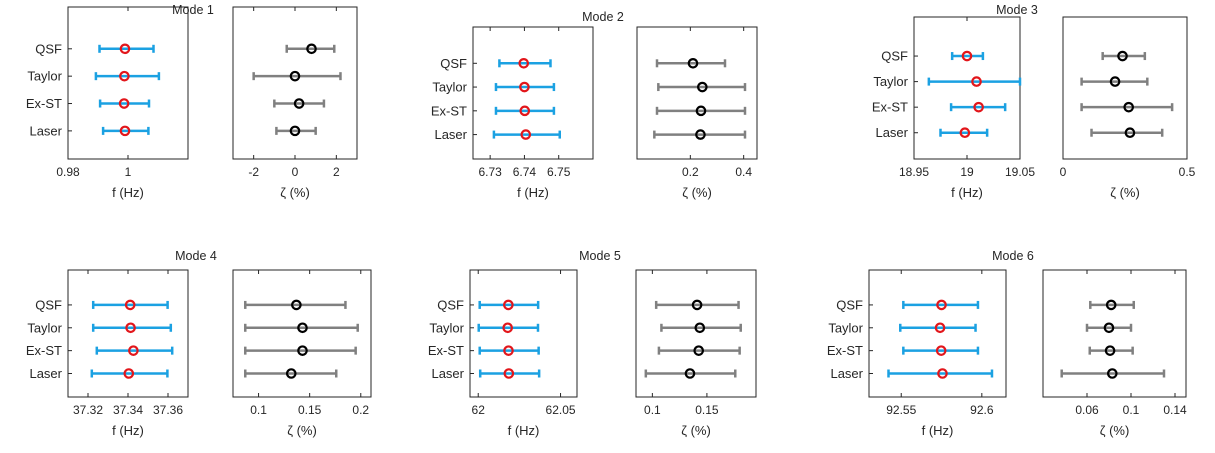  Describe the element at coordinates (967, 172) in the screenshot. I see `freq-tick-label: 19` at that location.